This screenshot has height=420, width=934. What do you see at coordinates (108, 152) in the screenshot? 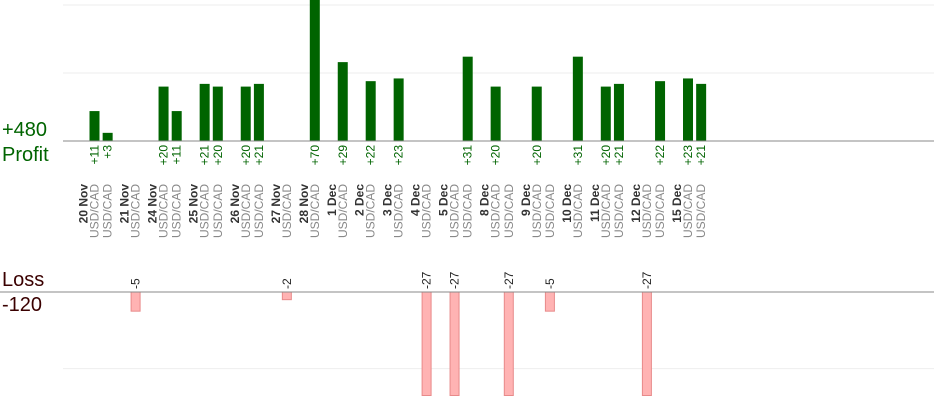
I see `trade-value-label: +3` at bounding box center [108, 152].